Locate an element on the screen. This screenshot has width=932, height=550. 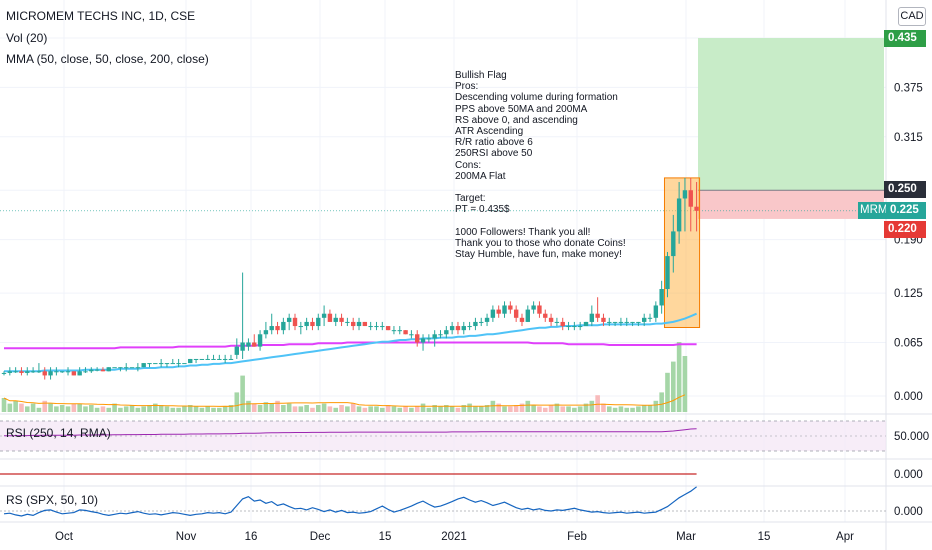
note-line: Stay Humble, have fun, make money! is located at coordinates (538, 254).